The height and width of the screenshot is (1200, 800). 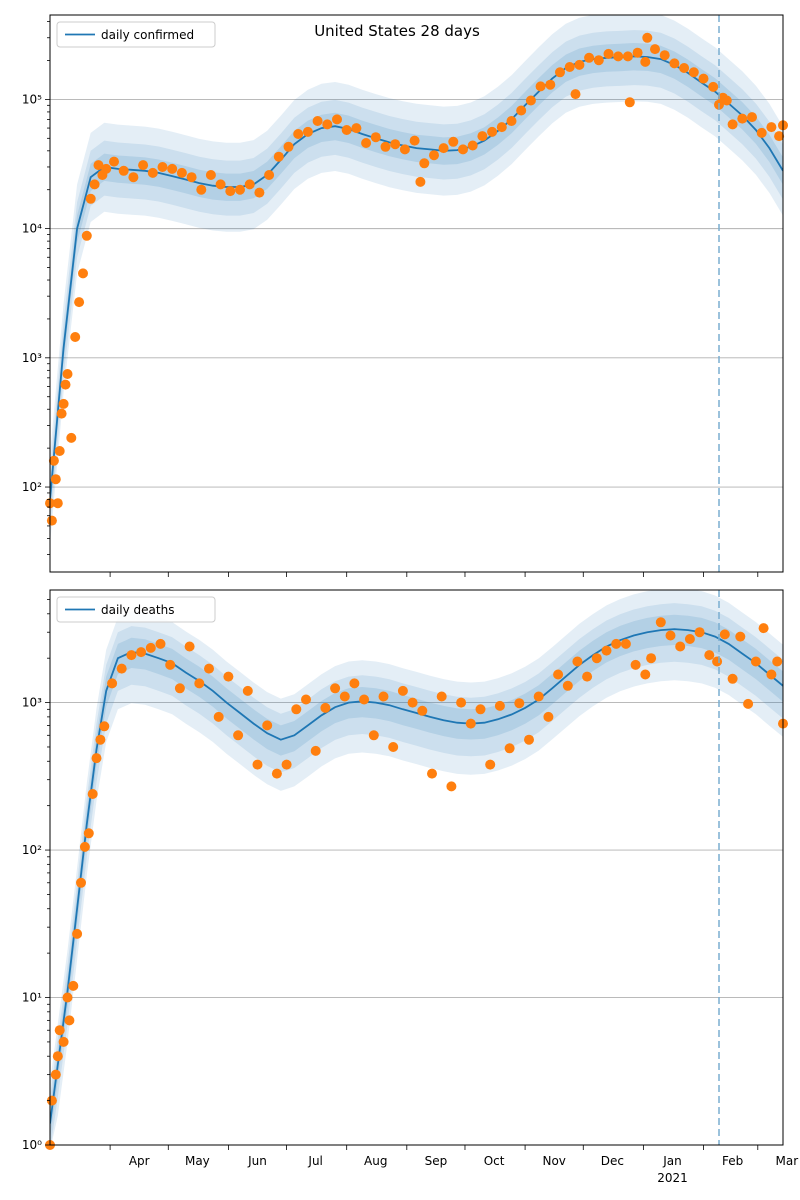 What do you see at coordinates (375, 1161) in the screenshot?
I see `x-tick-label: Aug` at bounding box center [375, 1161].